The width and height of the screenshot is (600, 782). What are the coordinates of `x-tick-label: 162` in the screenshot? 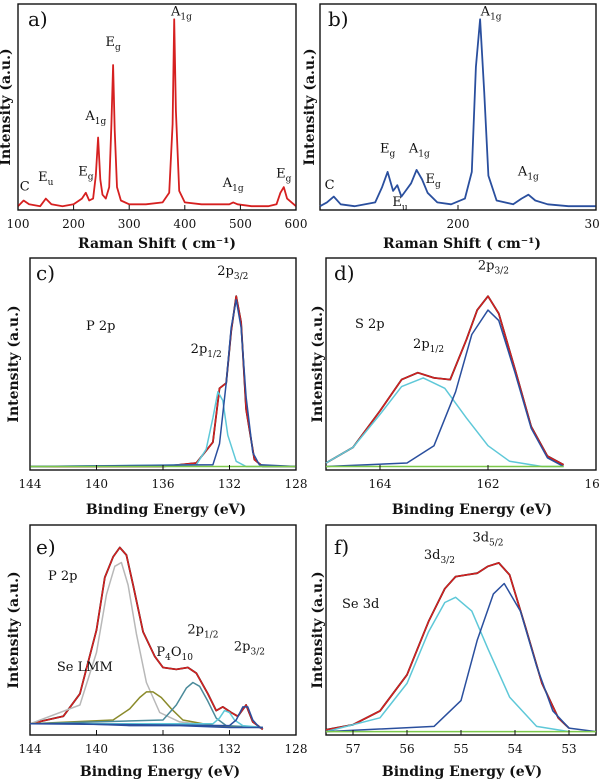 It's located at (488, 484).